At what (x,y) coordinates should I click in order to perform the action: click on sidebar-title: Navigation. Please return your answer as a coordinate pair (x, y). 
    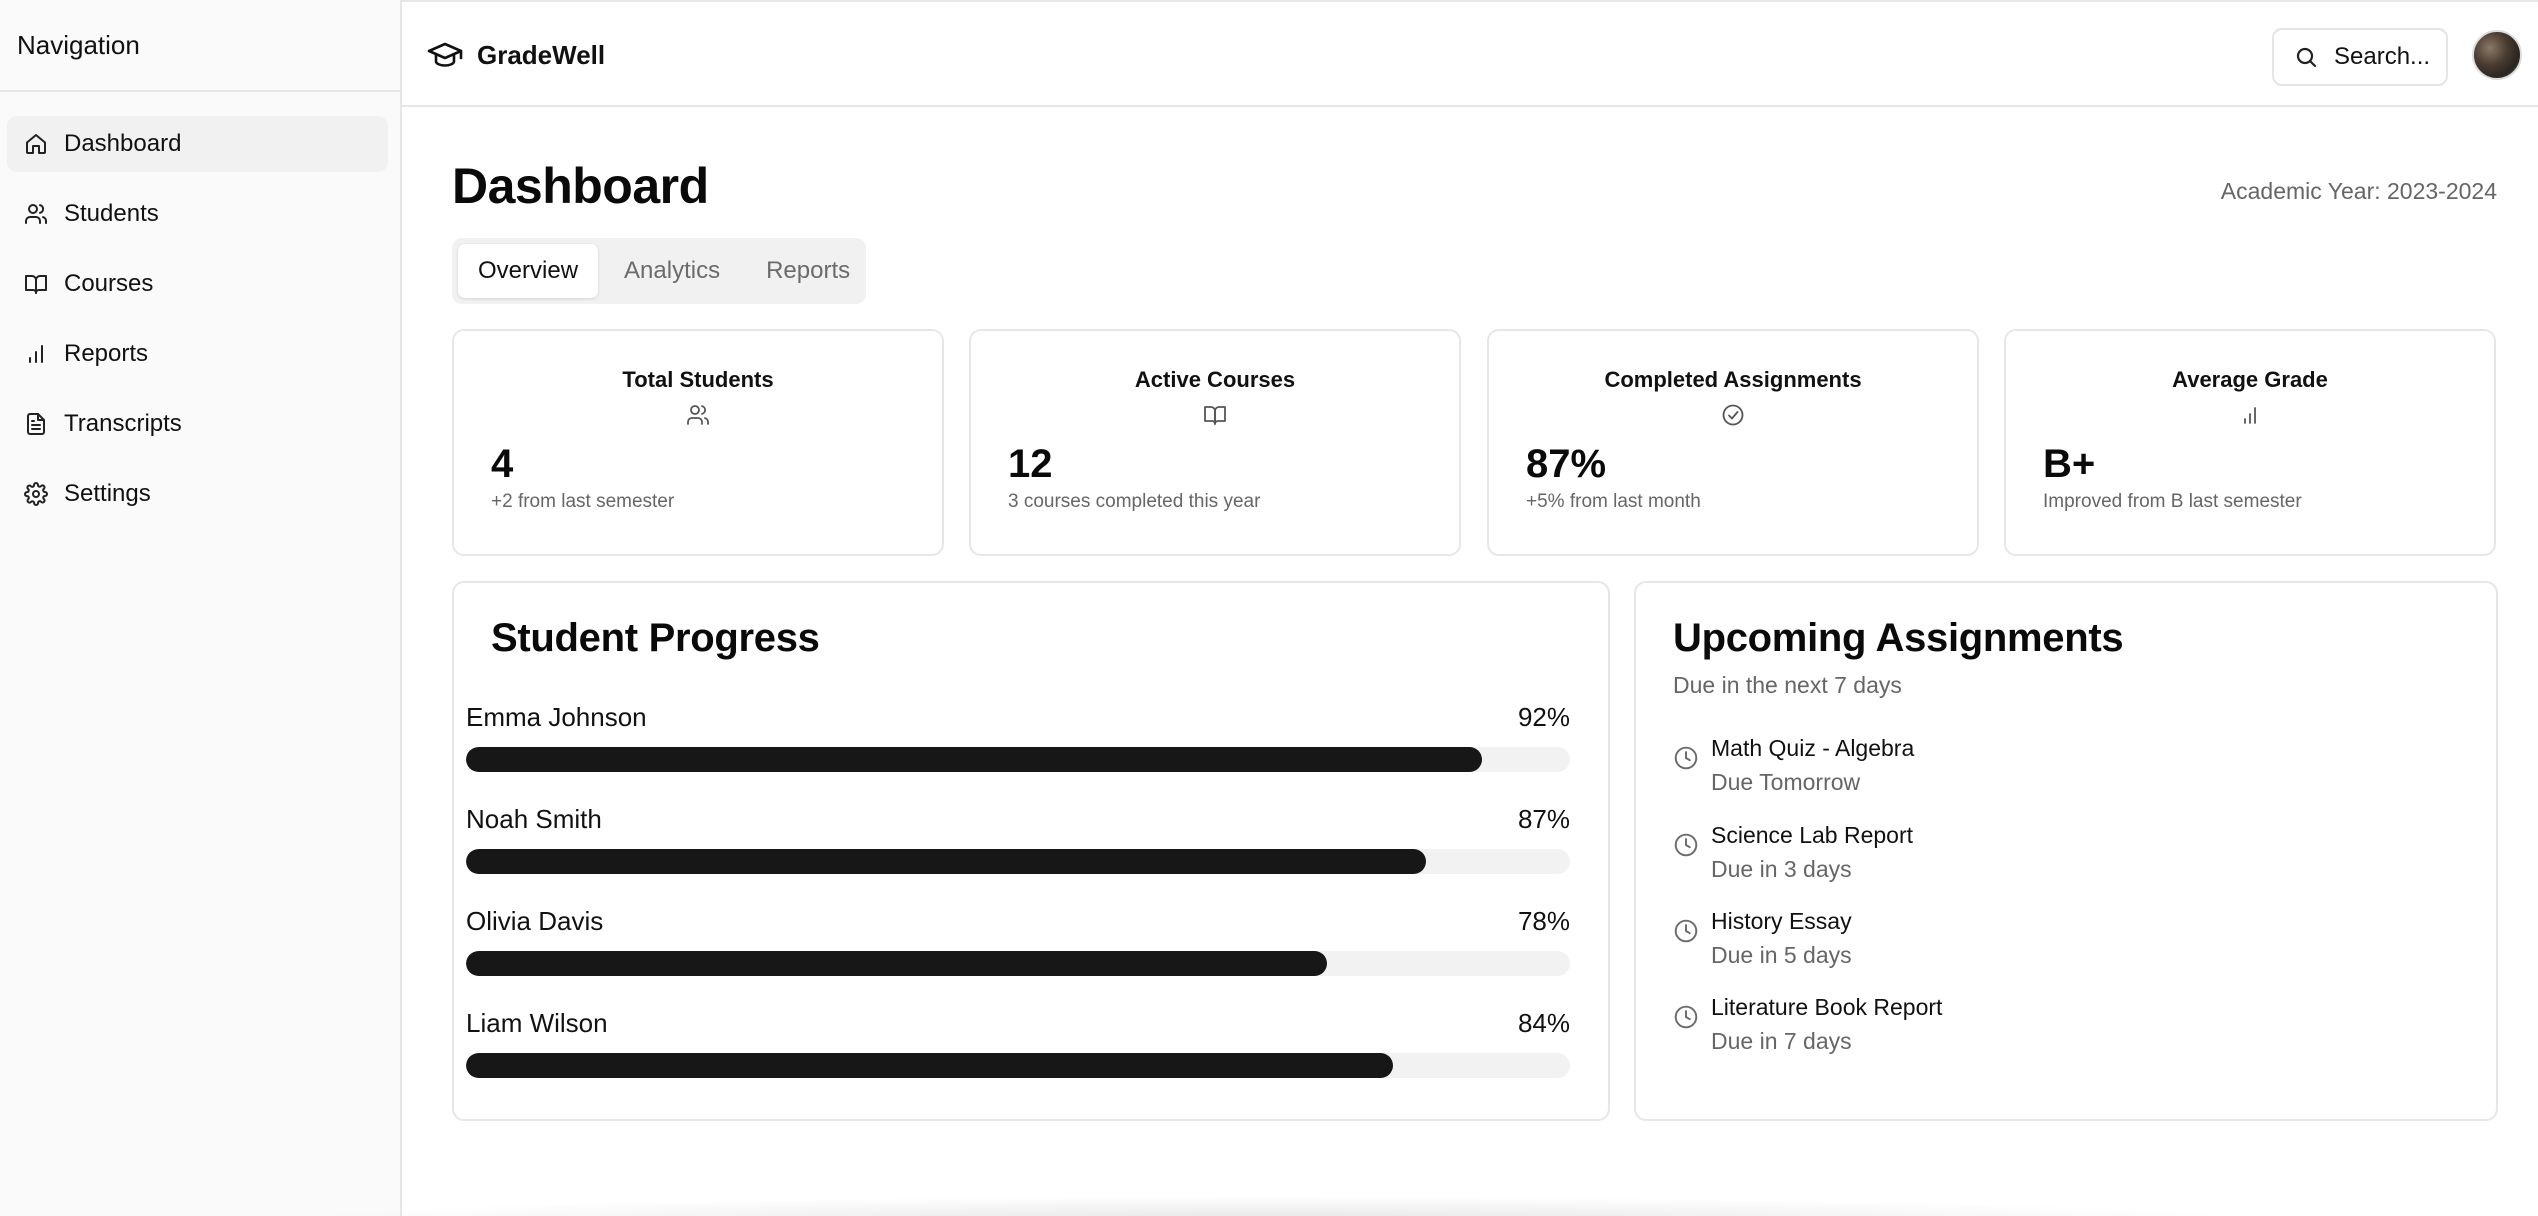
    Looking at the image, I should click on (200, 46).